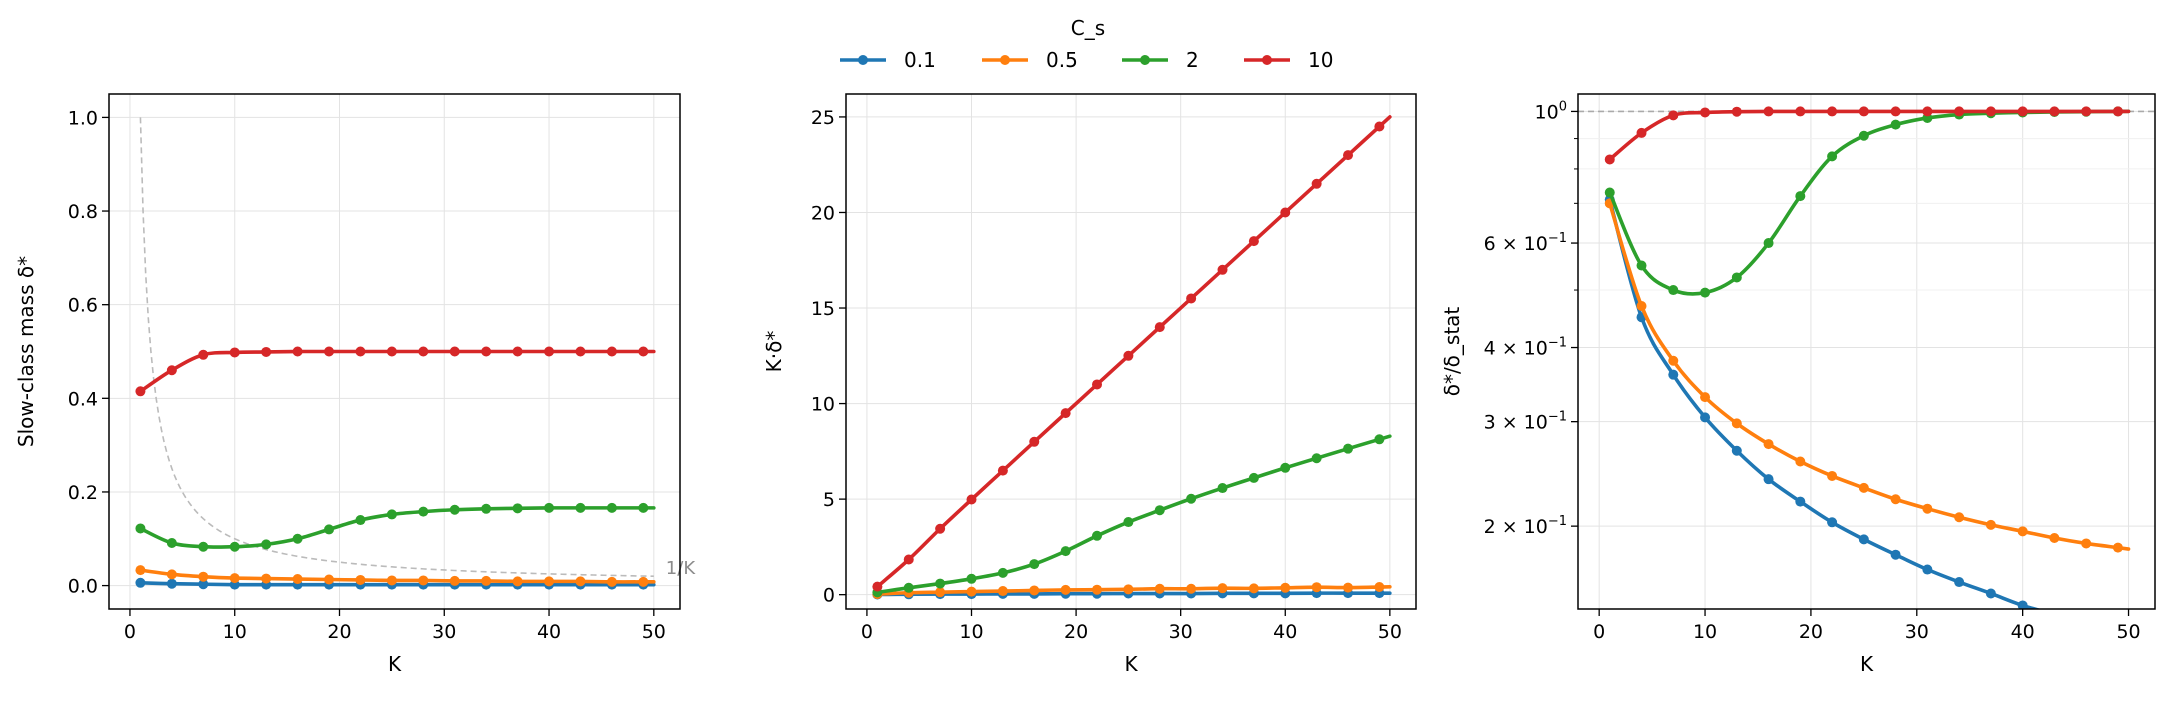  I want to click on y-tick-label: 2 × 10⁻¹, so click(1525, 526).